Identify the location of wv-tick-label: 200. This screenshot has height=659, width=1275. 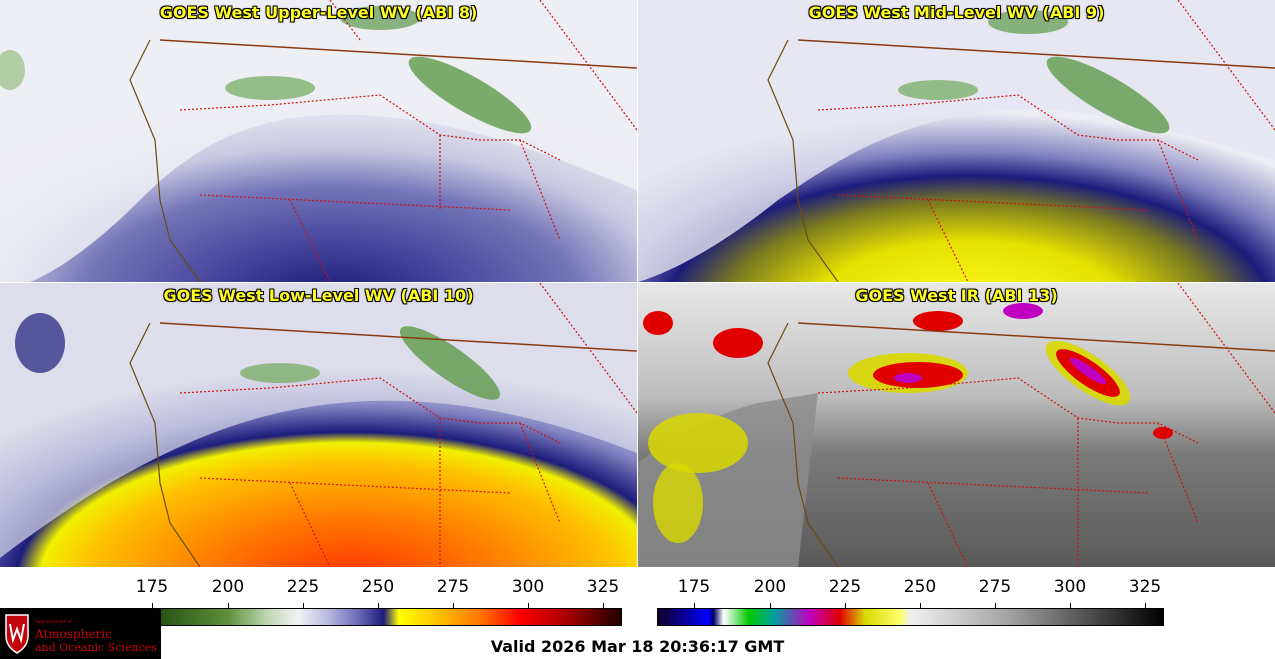
(228, 587).